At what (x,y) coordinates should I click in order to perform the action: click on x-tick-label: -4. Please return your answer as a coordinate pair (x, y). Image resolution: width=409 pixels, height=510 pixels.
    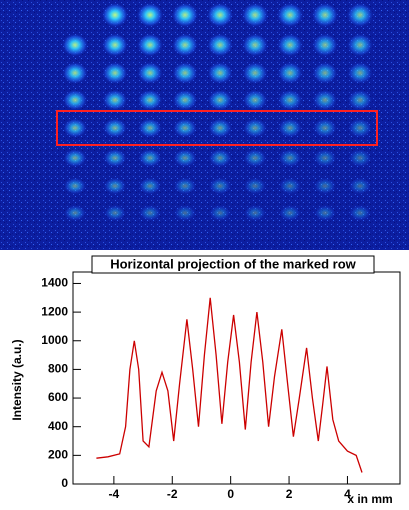
    Looking at the image, I should click on (114, 494).